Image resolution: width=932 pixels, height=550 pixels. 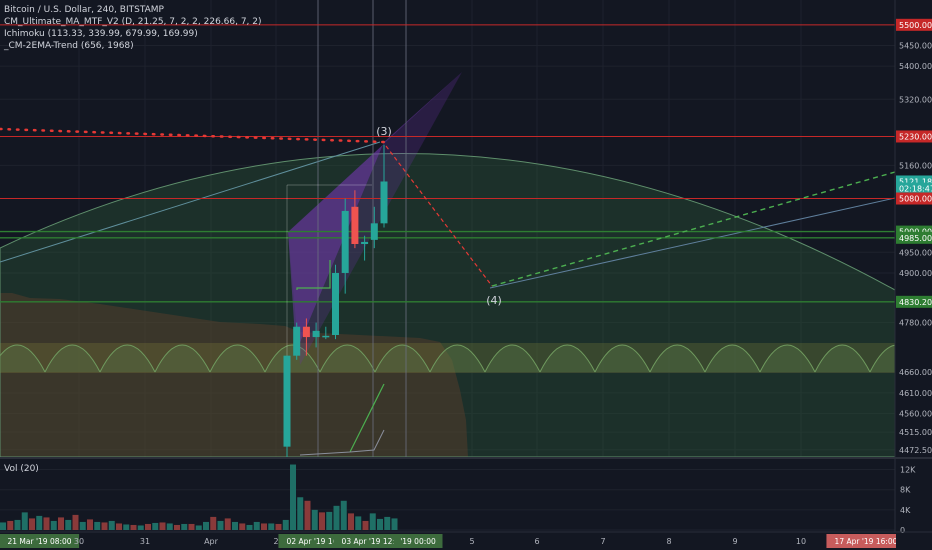 What do you see at coordinates (199, 497) in the screenshot?
I see `volume-bars` at bounding box center [199, 497].